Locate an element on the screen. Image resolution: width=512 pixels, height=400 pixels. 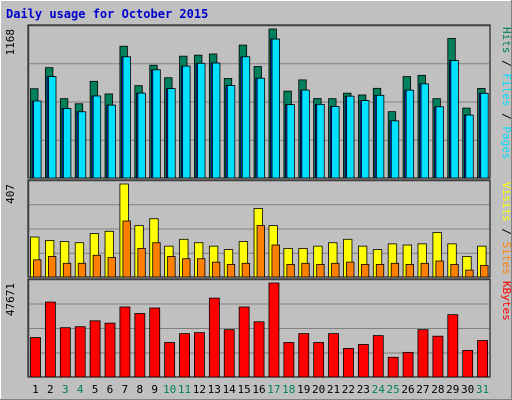
x-tick-label: 23 is located at coordinates (363, 389).